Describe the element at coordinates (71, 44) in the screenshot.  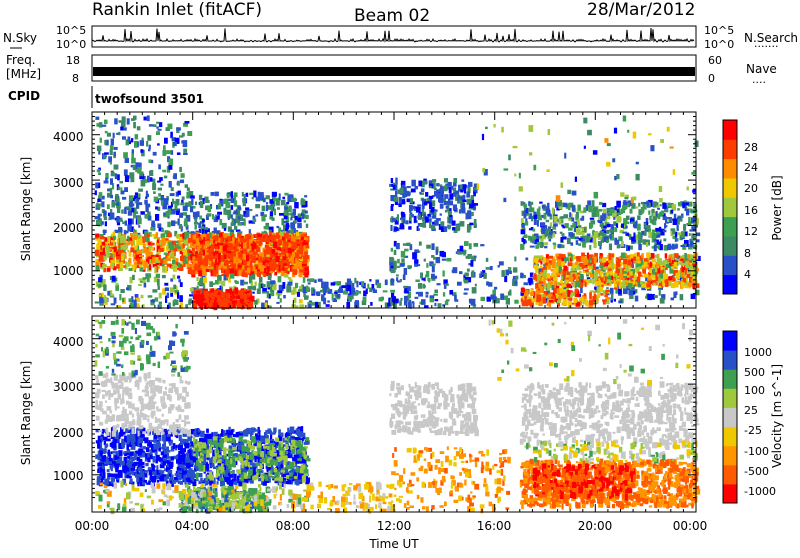
I see `noise-left-tick-bottom: 10^0` at that location.